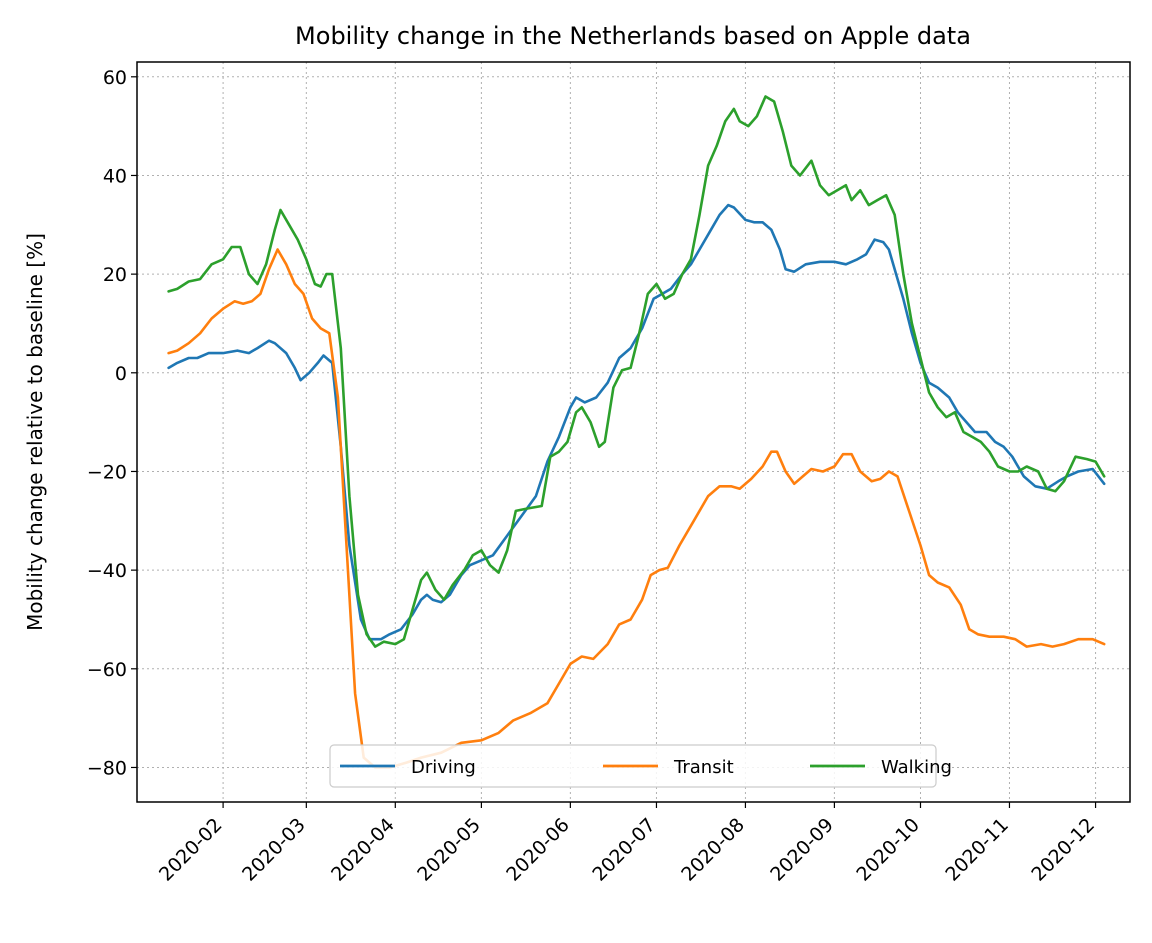 Image resolution: width=1152 pixels, height=943 pixels. I want to click on y-axis-label: Mobility change relative to baseline [%], so click(35, 432).